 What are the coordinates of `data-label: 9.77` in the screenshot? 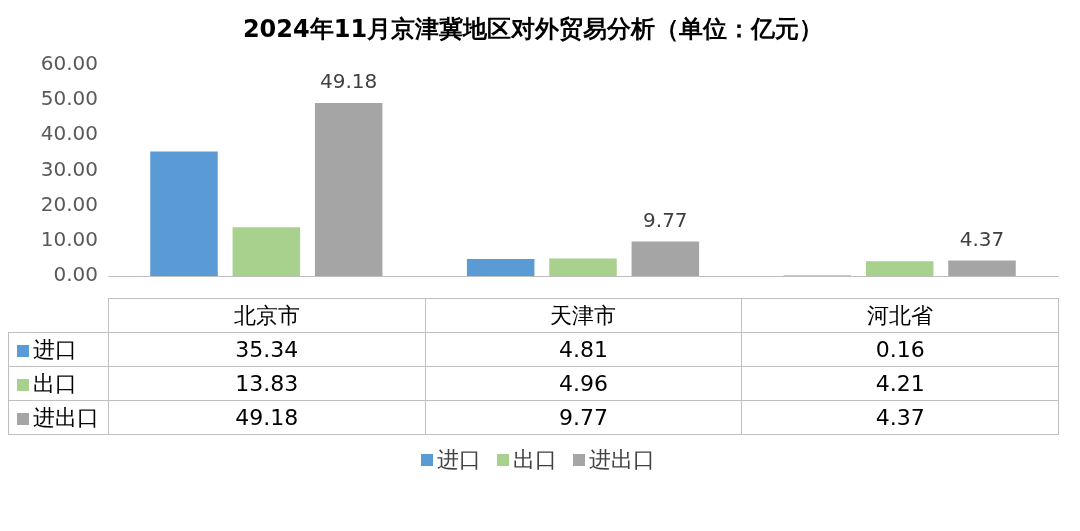 It's located at (583, 417).